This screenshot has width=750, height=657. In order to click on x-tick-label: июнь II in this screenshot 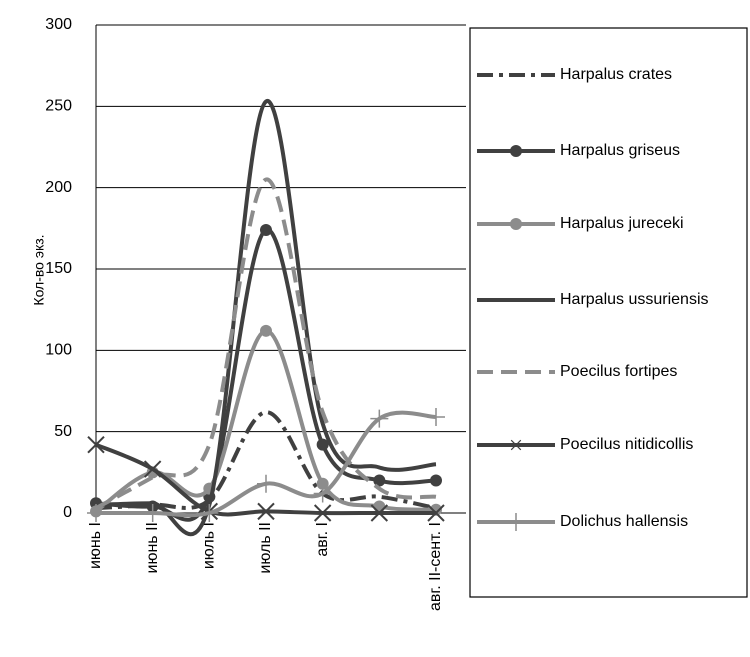, I will do `click(152, 547)`.